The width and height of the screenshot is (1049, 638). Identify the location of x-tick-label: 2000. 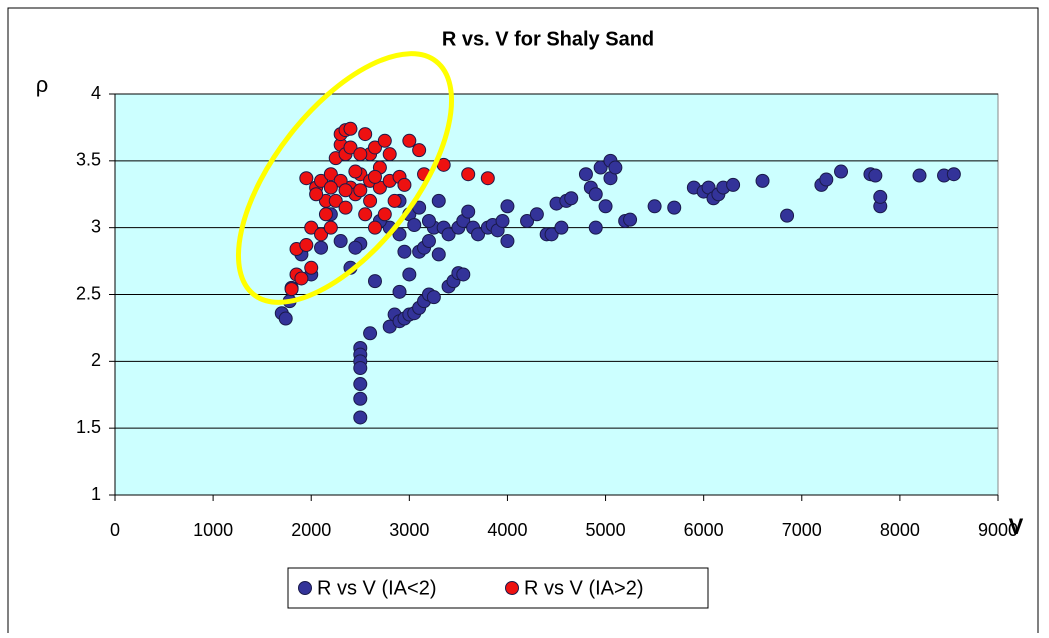
(311, 530).